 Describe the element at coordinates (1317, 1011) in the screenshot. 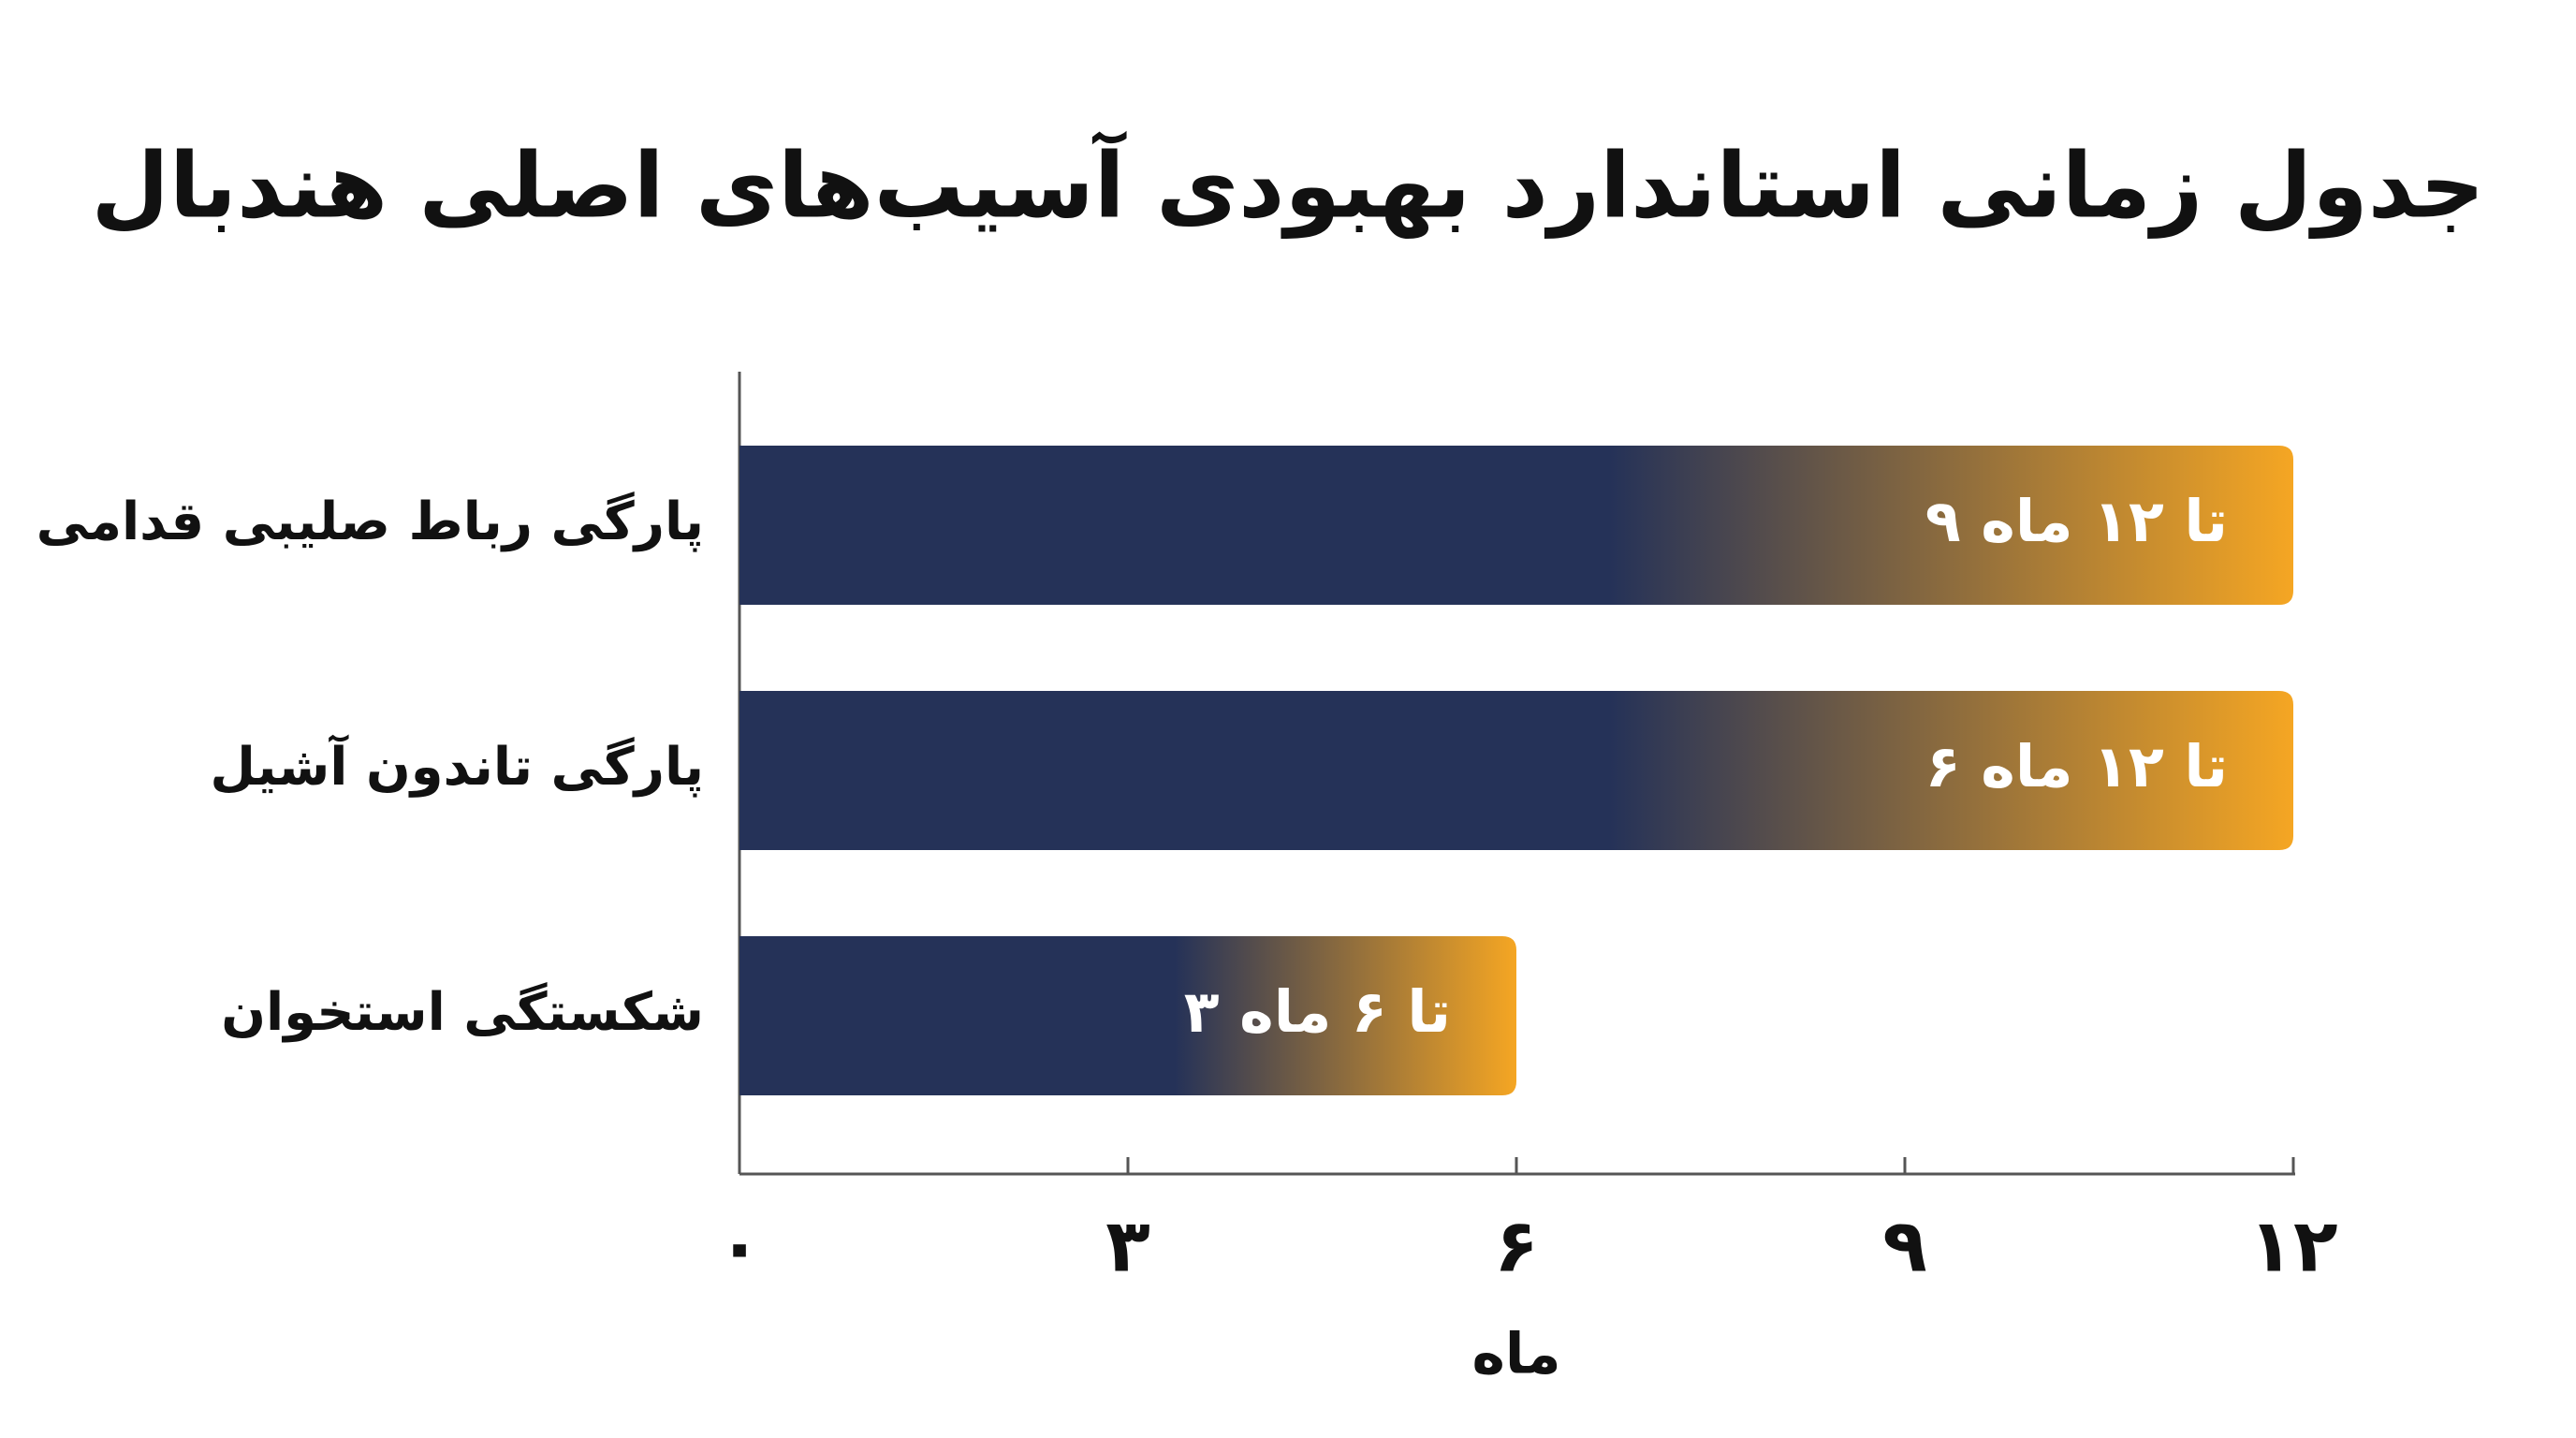

I see `value-label: ۳ تا ۶ ماه` at that location.